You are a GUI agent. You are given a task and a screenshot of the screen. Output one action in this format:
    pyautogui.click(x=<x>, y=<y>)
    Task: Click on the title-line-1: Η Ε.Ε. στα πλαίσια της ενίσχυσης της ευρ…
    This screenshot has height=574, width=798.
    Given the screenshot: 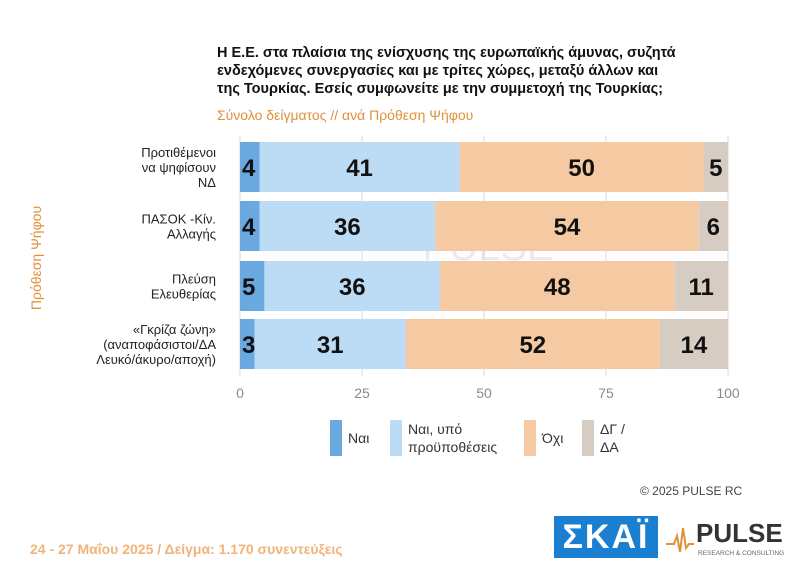 What is the action you would take?
    pyautogui.click(x=446, y=53)
    